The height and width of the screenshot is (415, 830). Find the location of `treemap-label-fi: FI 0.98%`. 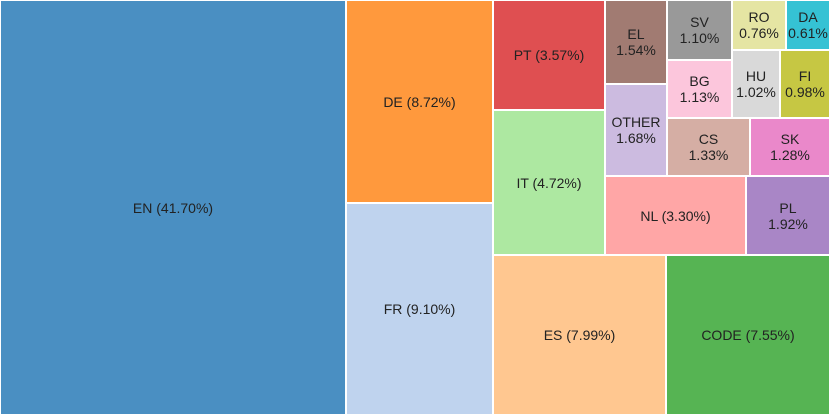

treemap-label-fi: FI 0.98% is located at coordinates (805, 84).